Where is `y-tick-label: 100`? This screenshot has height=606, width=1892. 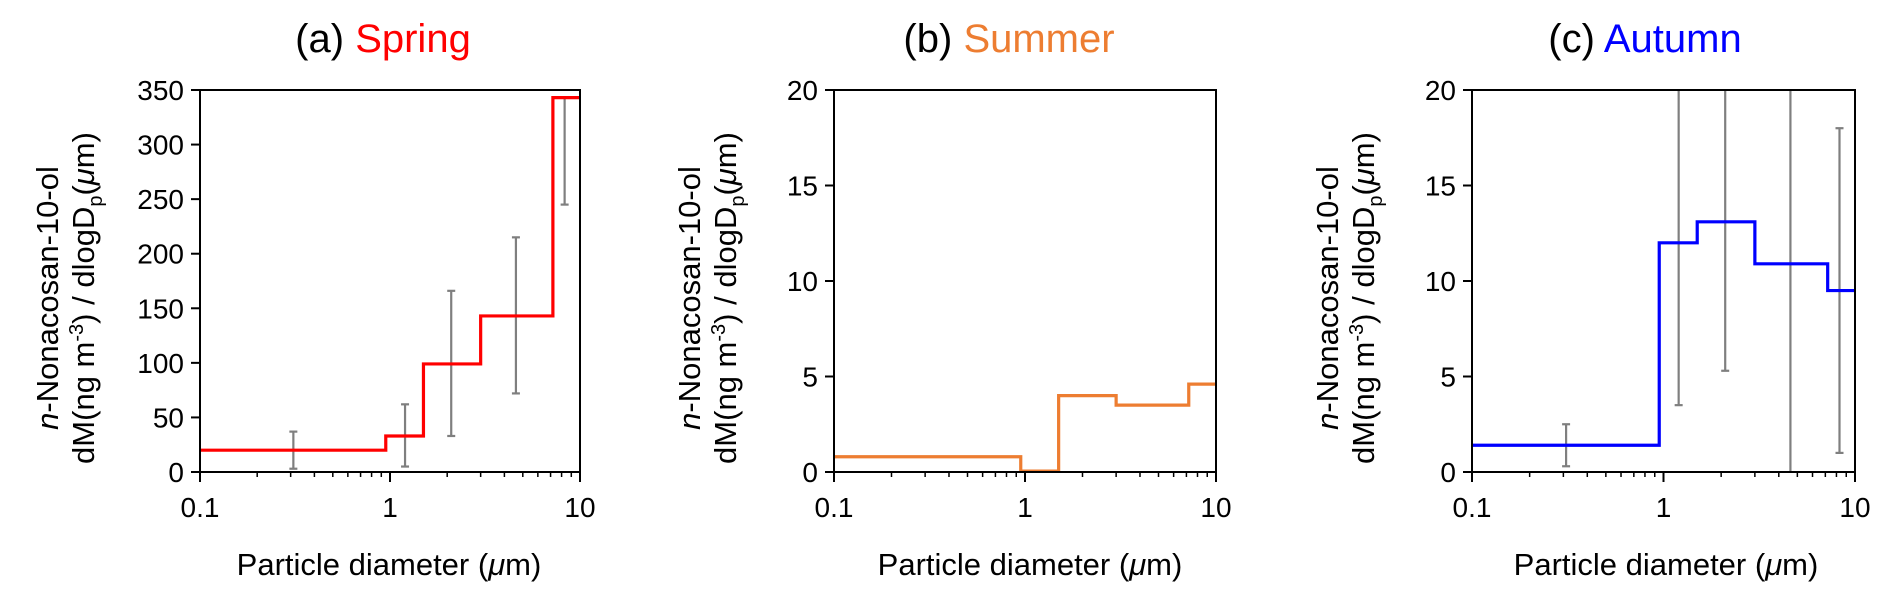 y-tick-label: 100 is located at coordinates (160, 363).